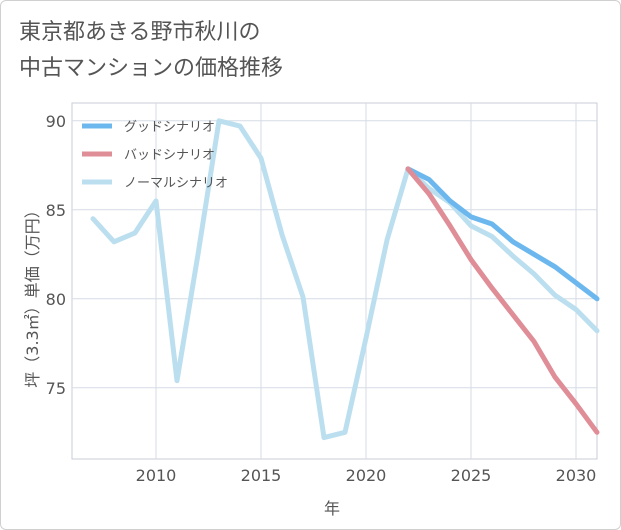 Image resolution: width=621 pixels, height=530 pixels. What do you see at coordinates (56, 121) in the screenshot?
I see `y-tick-label: 90` at bounding box center [56, 121].